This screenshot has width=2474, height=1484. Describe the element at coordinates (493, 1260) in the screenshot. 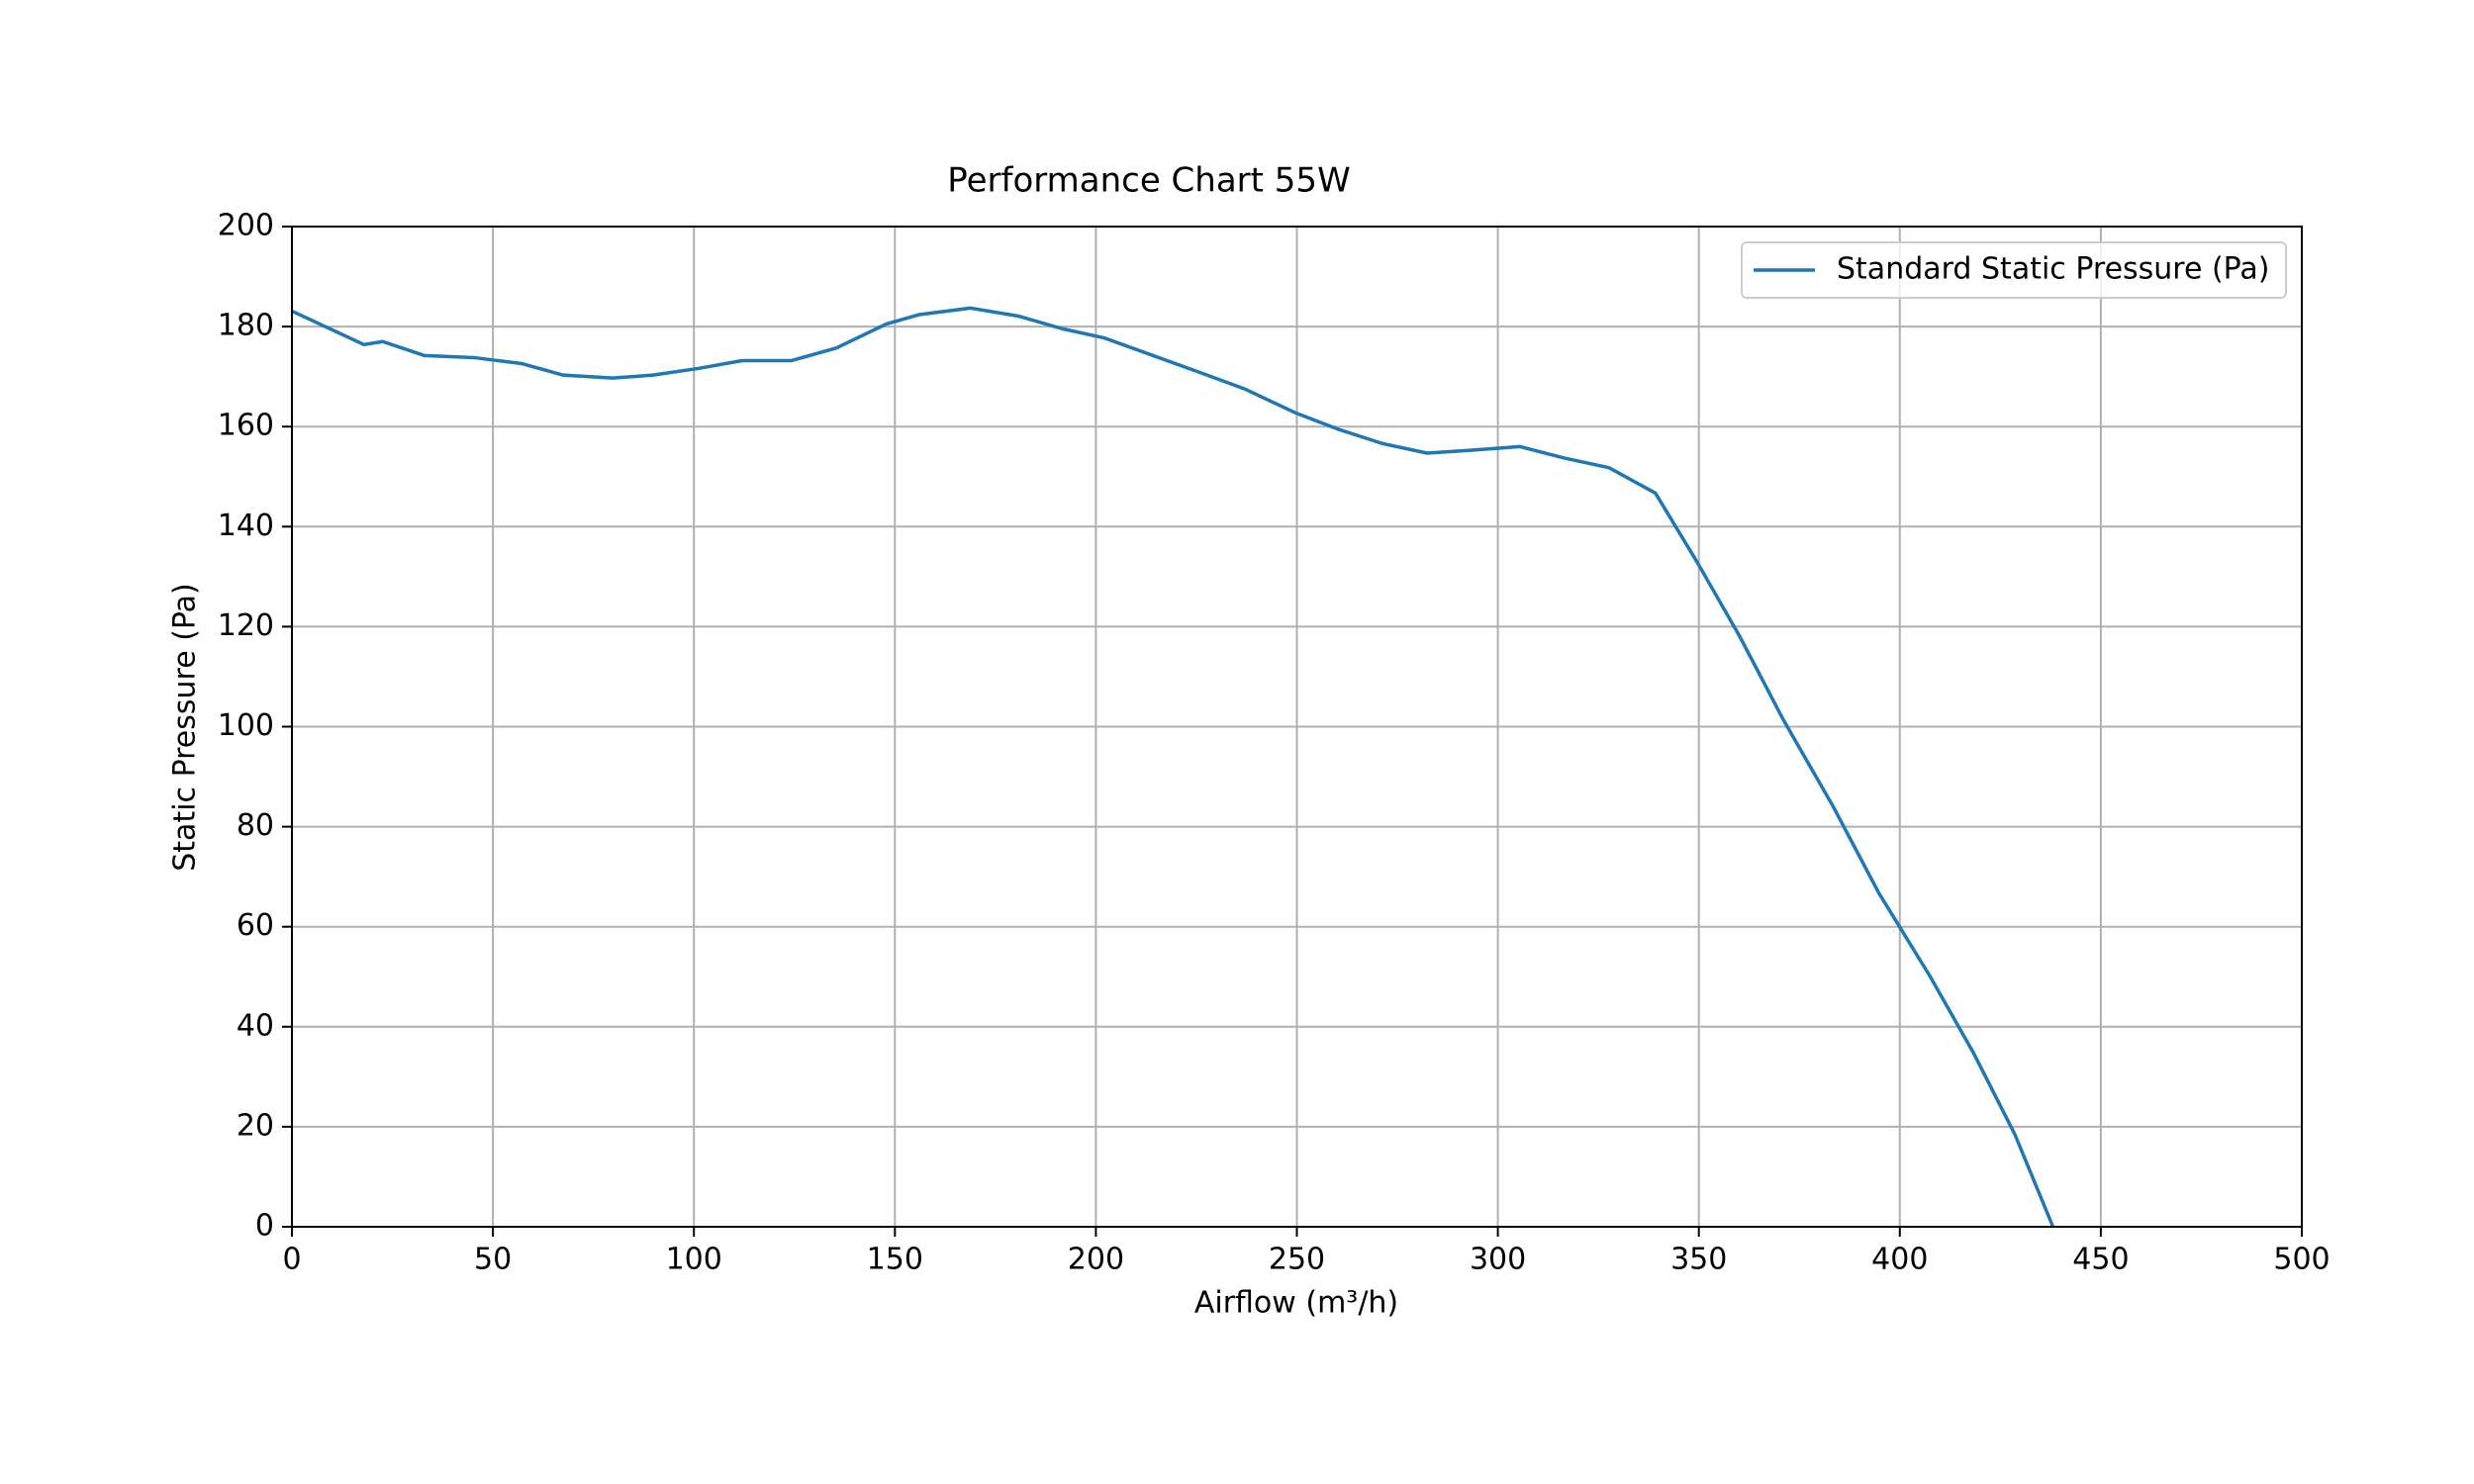

I see `x-tick-label: 50` at that location.